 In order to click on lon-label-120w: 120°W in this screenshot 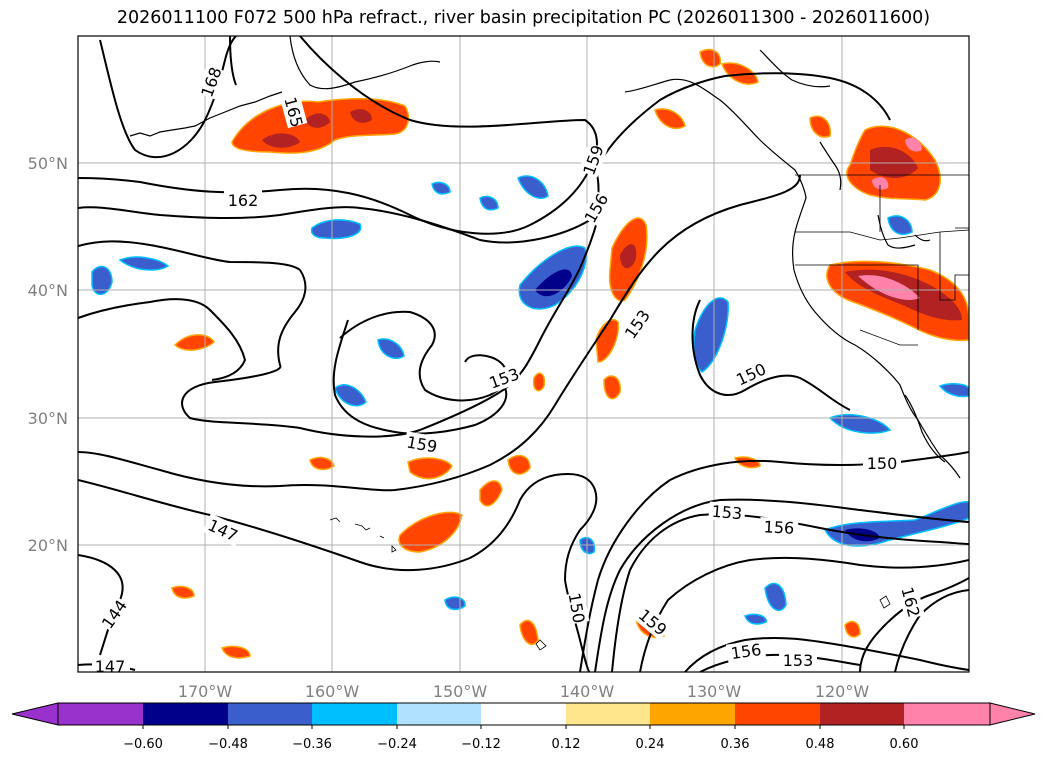, I will do `click(842, 691)`.